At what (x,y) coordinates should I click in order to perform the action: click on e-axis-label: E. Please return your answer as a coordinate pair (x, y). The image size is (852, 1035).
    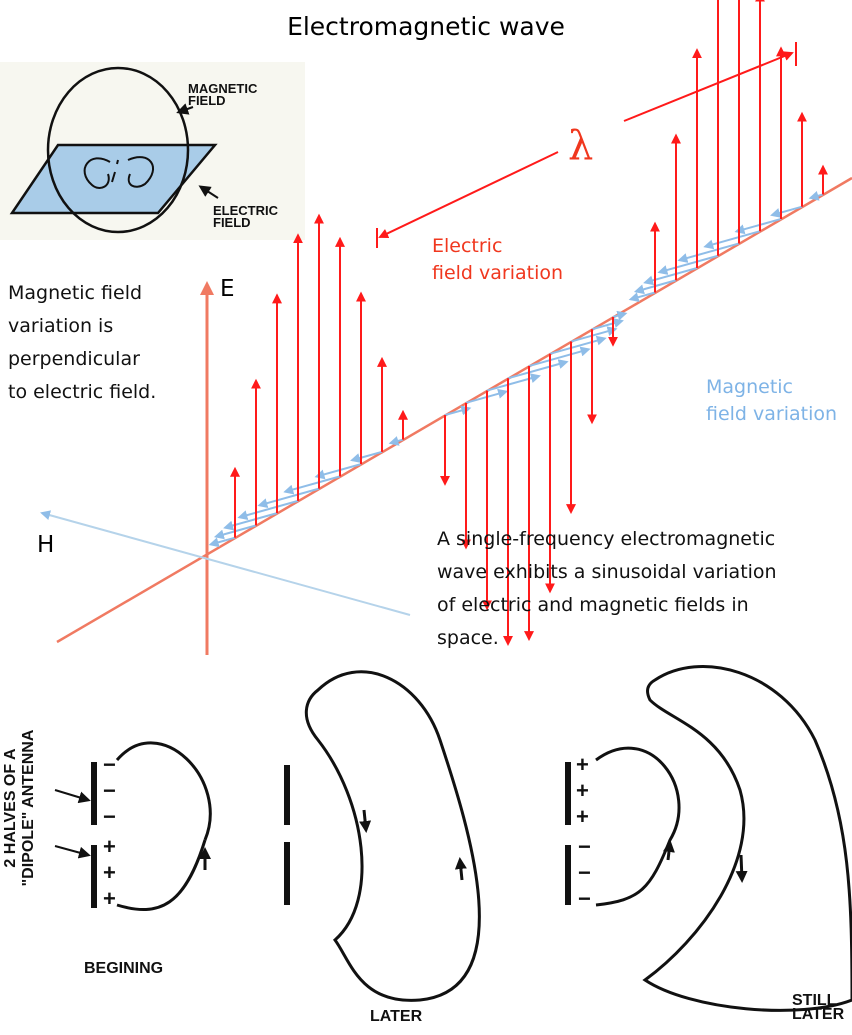
    Looking at the image, I should click on (227, 289).